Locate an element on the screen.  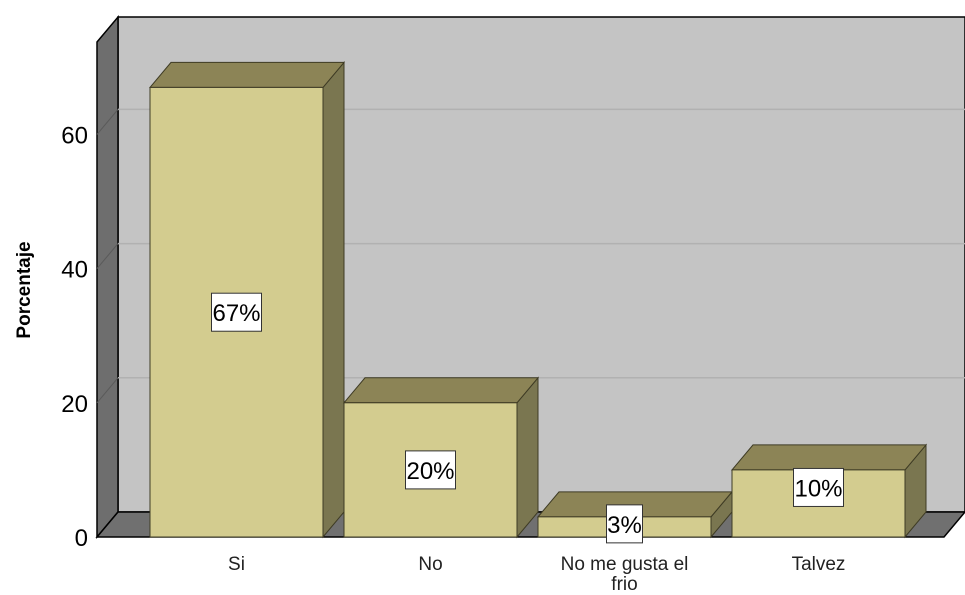
data-label-text: 3% is located at coordinates (624, 525).